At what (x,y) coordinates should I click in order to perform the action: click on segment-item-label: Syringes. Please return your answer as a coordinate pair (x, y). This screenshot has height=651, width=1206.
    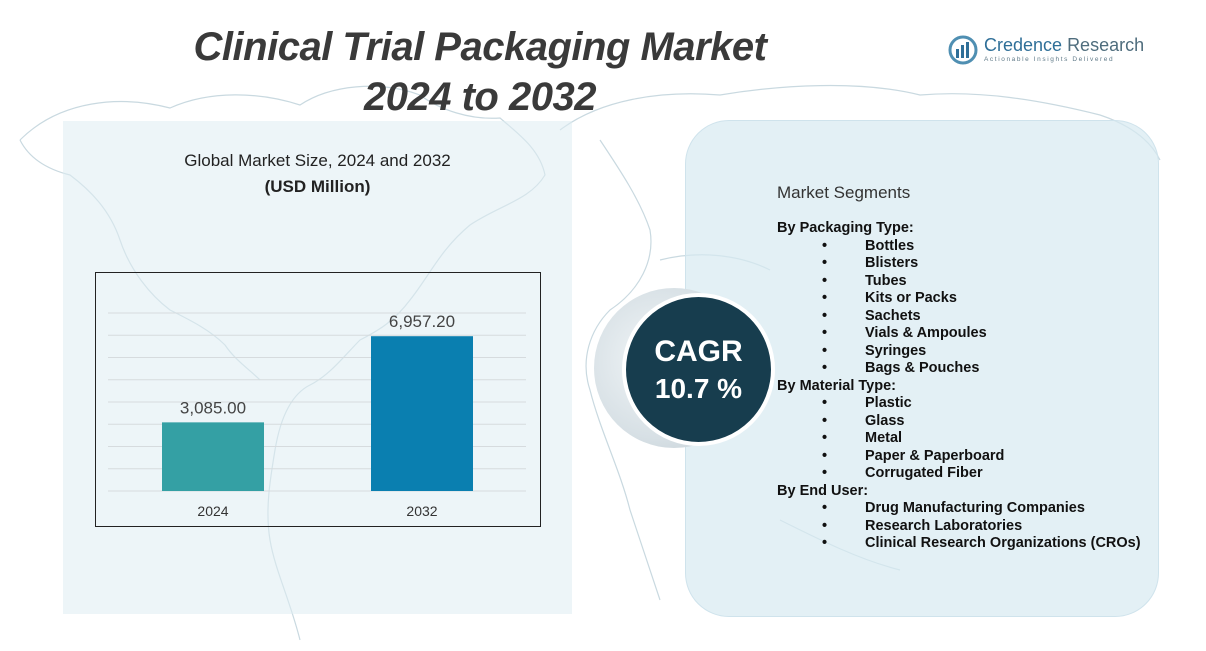
    Looking at the image, I should click on (896, 350).